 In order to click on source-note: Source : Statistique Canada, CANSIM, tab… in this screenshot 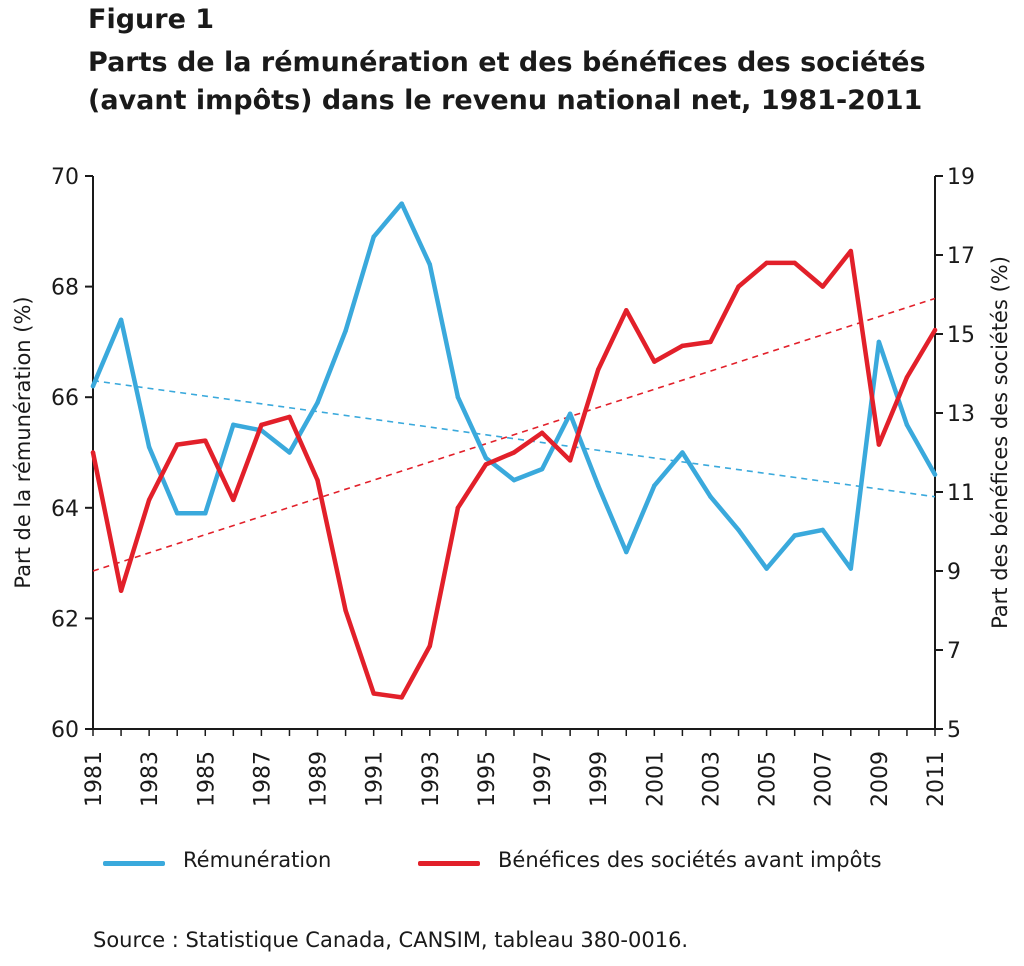, I will do `click(391, 940)`.